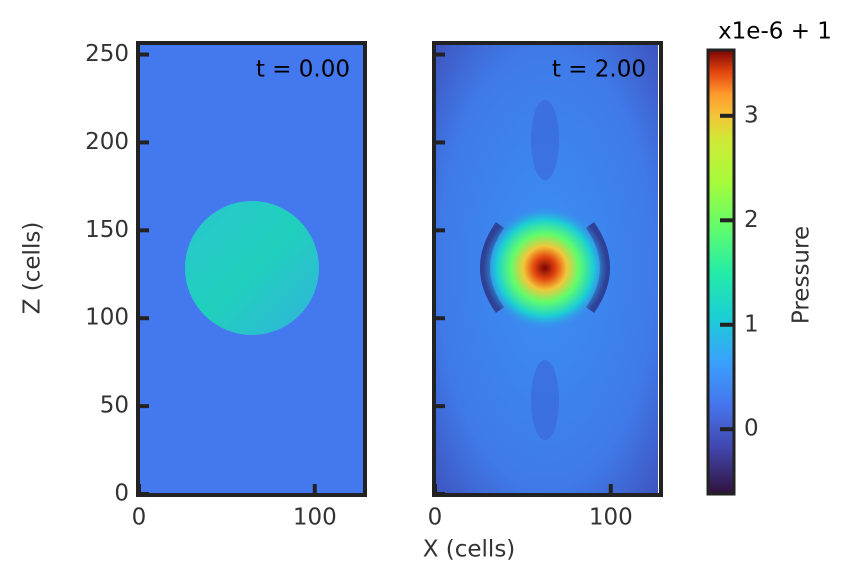 The height and width of the screenshot is (586, 866). Describe the element at coordinates (775, 32) in the screenshot. I see `colorbar-offset: x1e-6 + 1` at that location.